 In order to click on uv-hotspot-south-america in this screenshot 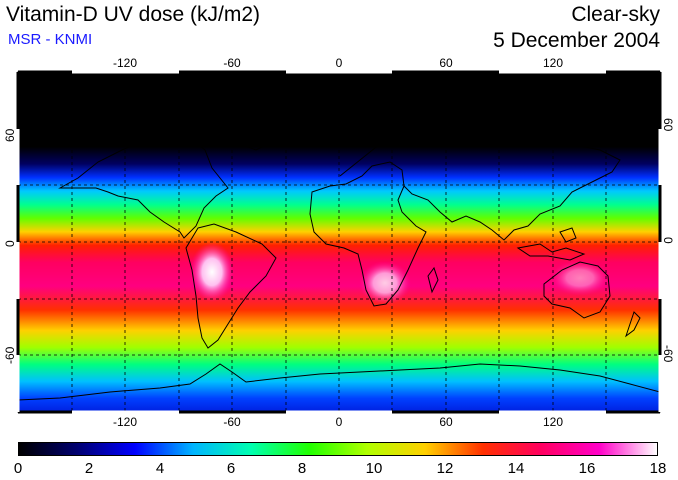, I will do `click(212, 272)`.